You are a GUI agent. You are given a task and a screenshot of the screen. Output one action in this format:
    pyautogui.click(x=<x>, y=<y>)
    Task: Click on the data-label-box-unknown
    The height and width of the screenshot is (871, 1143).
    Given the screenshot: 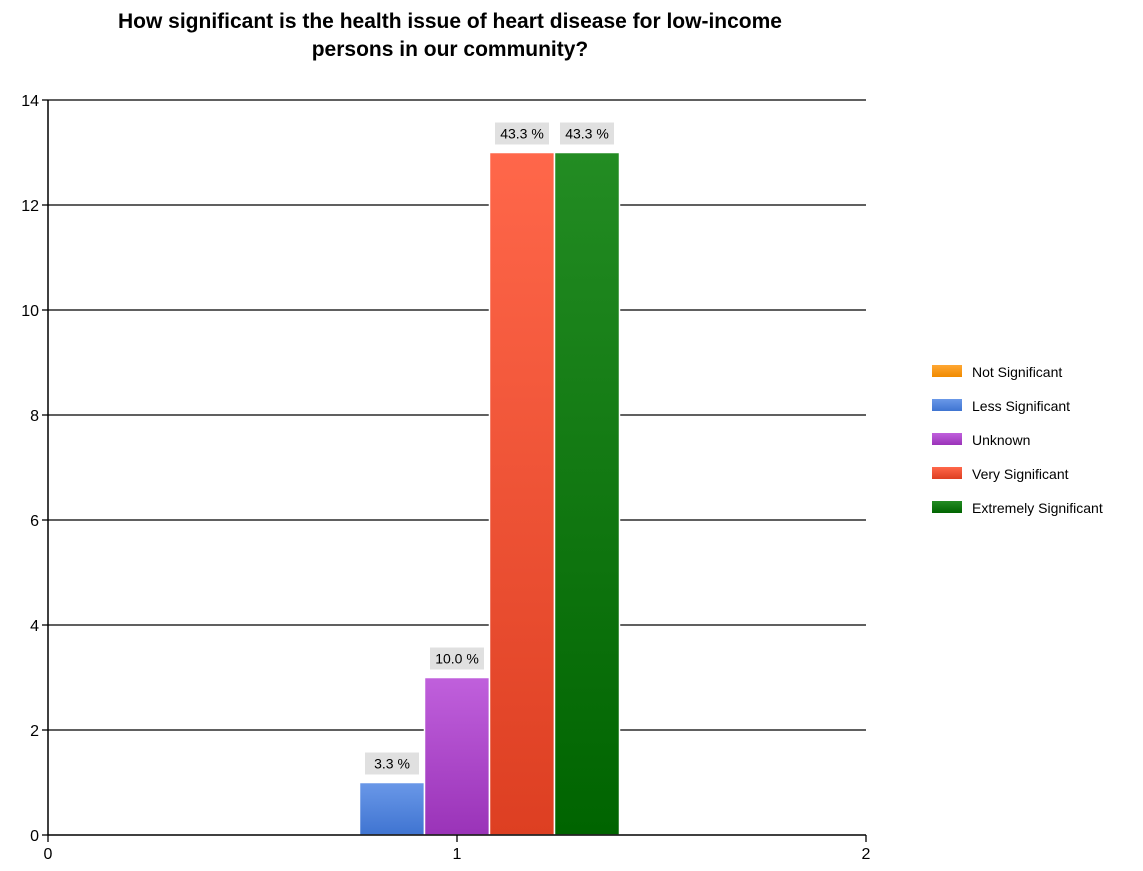 What is the action you would take?
    pyautogui.click(x=457, y=658)
    